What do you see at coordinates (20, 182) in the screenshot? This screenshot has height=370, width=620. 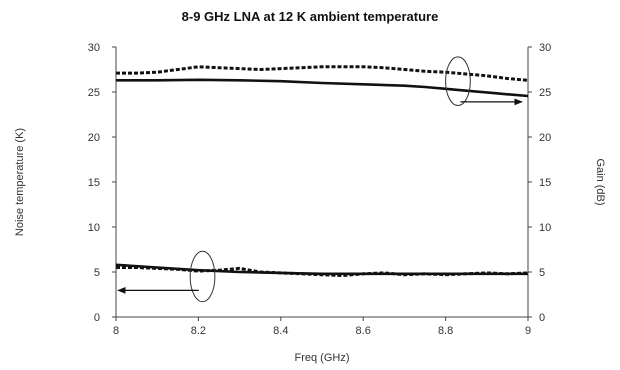 I see `y-axis-label: Noise temperature (K)` at bounding box center [20, 182].